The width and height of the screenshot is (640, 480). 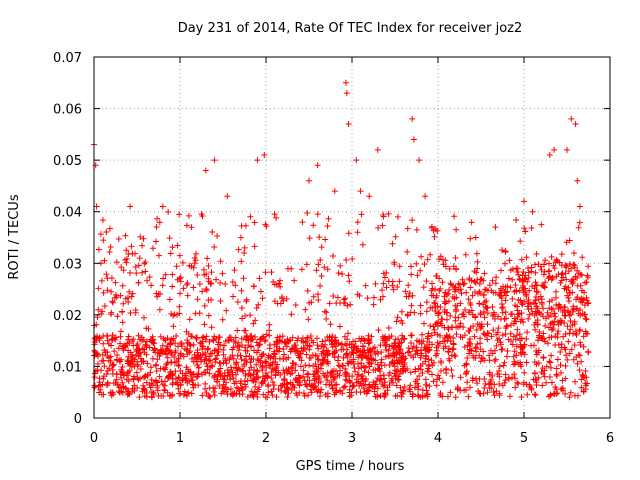 What do you see at coordinates (67, 367) in the screenshot?
I see `y-tick-label: 0.01` at bounding box center [67, 367].